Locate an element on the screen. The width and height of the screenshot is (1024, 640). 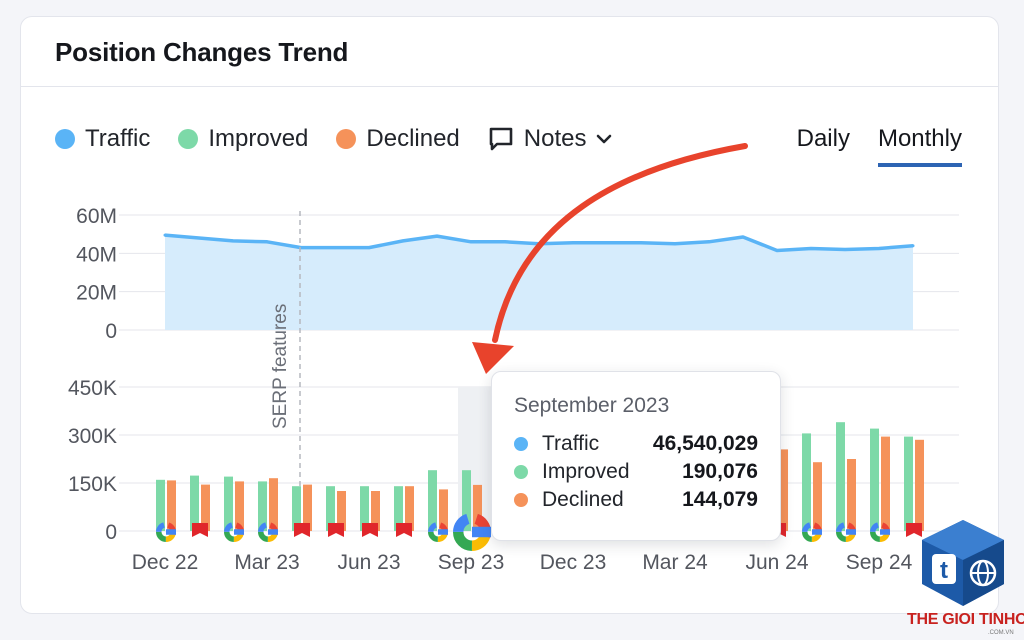
legend-item-declined: Declined is located at coordinates (398, 139).